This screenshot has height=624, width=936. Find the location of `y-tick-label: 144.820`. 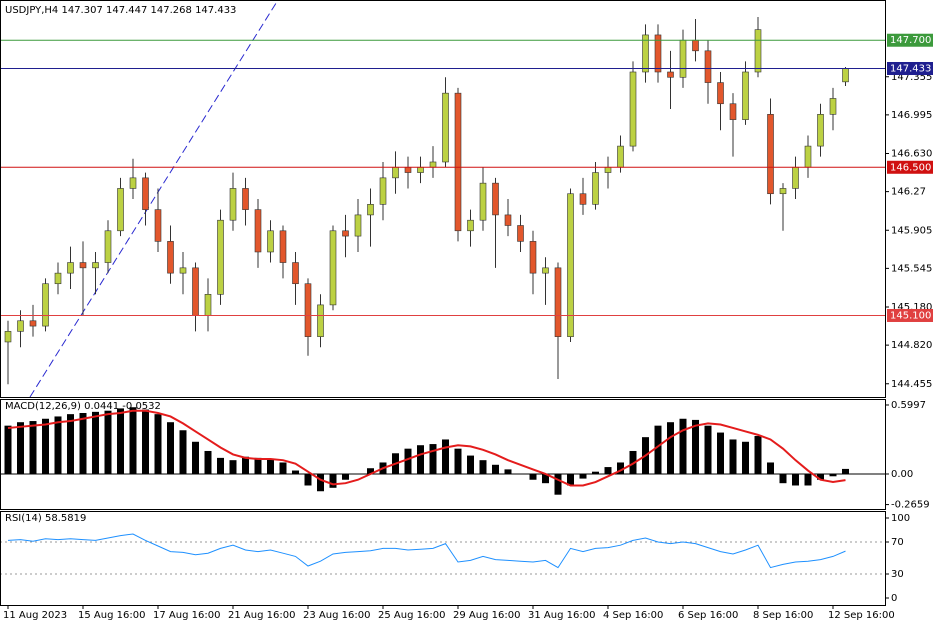

y-tick-label: 144.820 is located at coordinates (911, 345).